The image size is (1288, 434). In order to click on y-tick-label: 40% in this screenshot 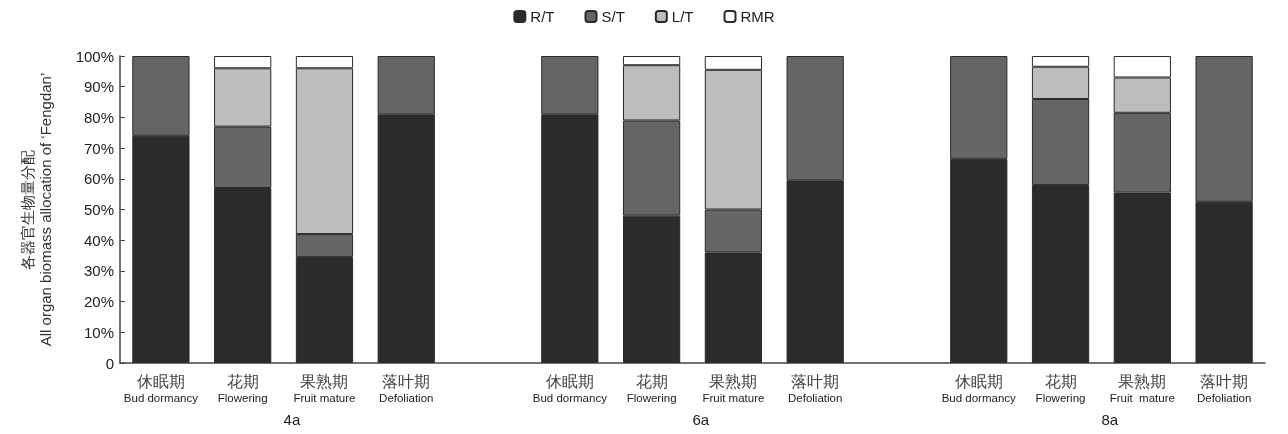, I will do `click(98, 240)`.